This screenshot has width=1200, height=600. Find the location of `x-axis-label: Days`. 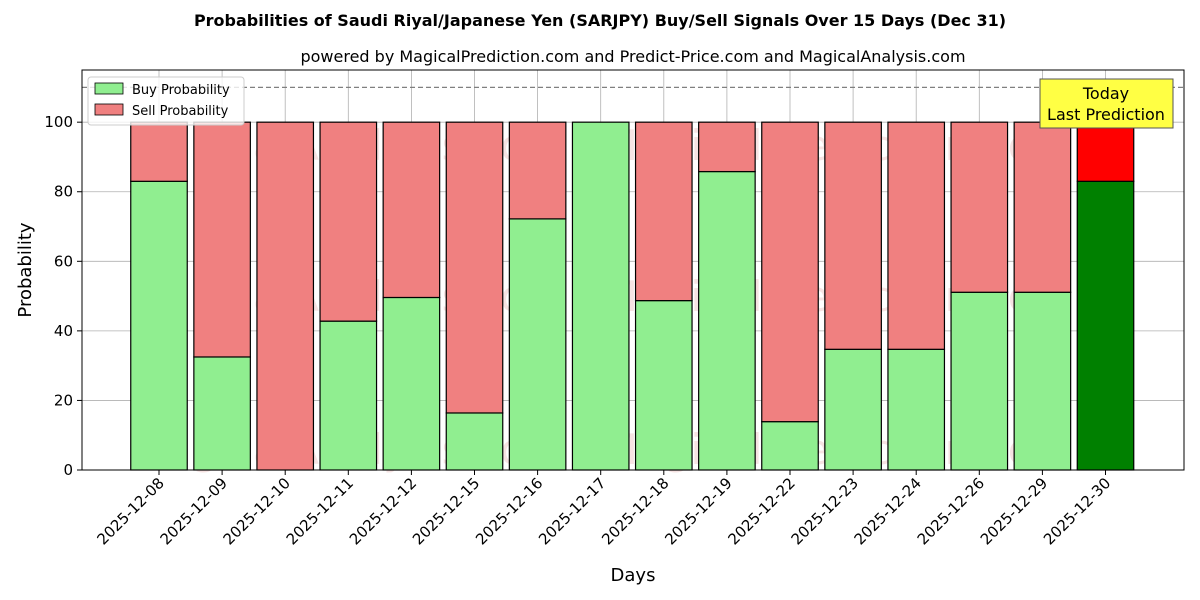

x-axis-label: Days is located at coordinates (633, 575).